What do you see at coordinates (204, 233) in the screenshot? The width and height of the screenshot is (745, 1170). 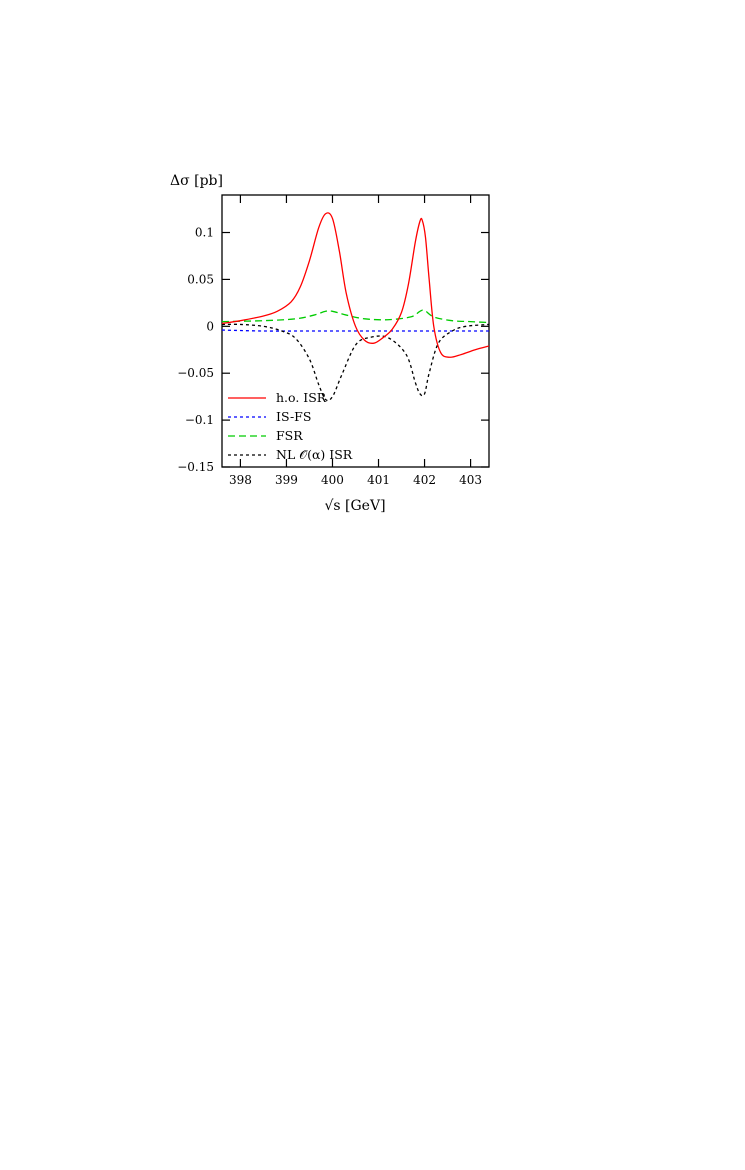 I see `y-tick-label: 0.1` at bounding box center [204, 233].